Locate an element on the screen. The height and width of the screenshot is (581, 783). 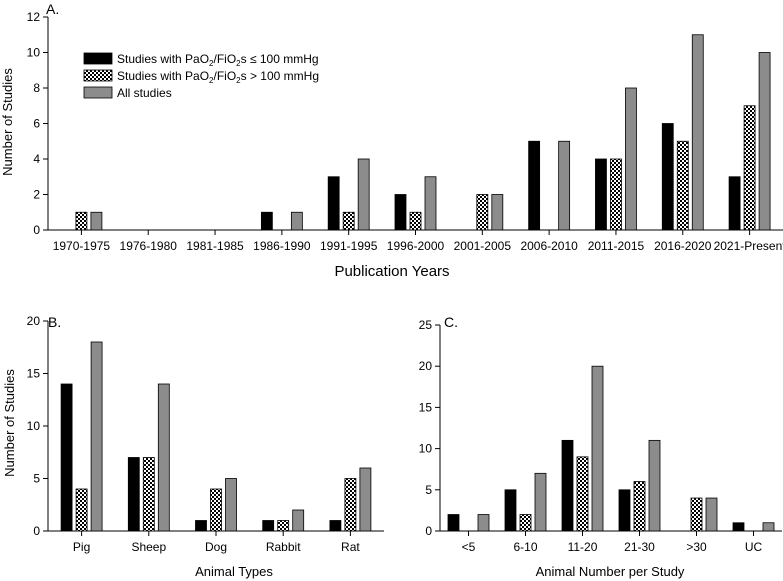
legend-entry-checker: Studies with PaO2/FiO2s > 100 mmHg is located at coordinates (201, 77).